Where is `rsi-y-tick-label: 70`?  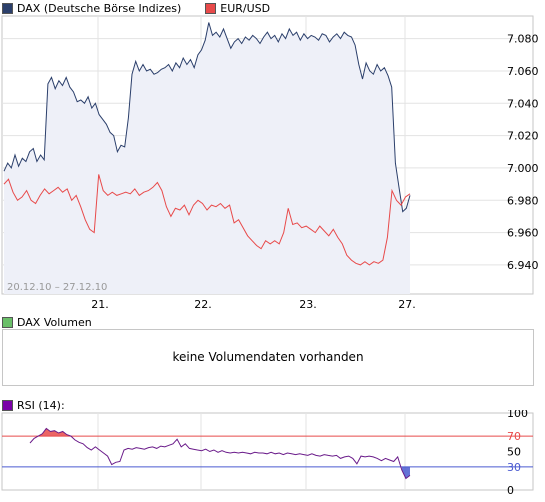
rsi-y-tick-label: 70 is located at coordinates (514, 436).